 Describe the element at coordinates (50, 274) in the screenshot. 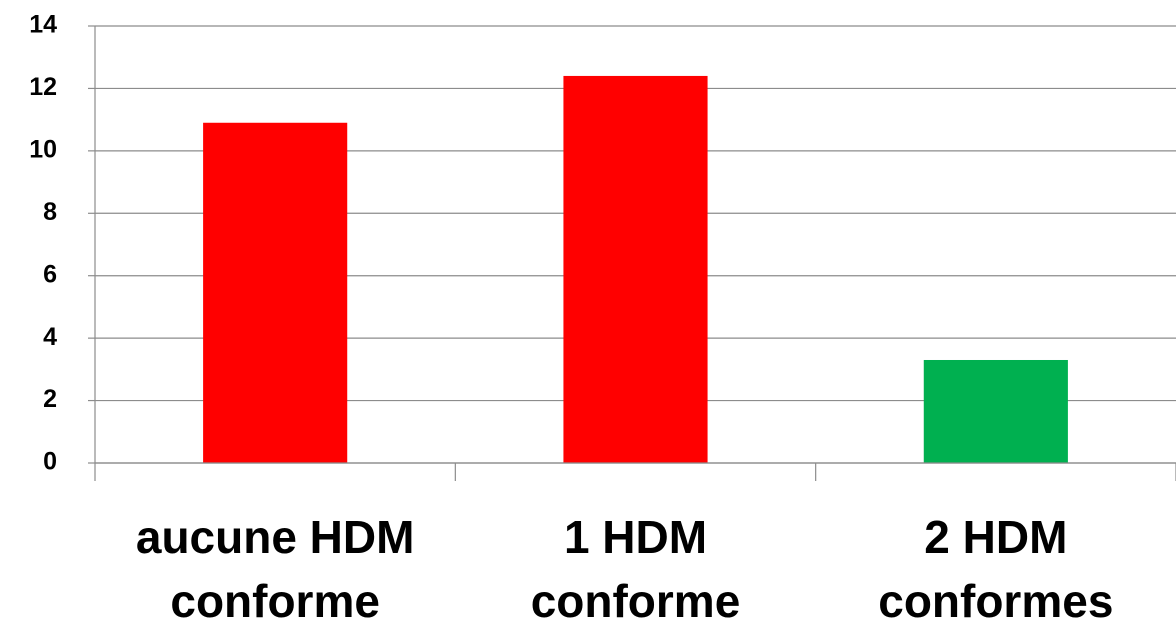

I see `y-tick-label: 6` at that location.